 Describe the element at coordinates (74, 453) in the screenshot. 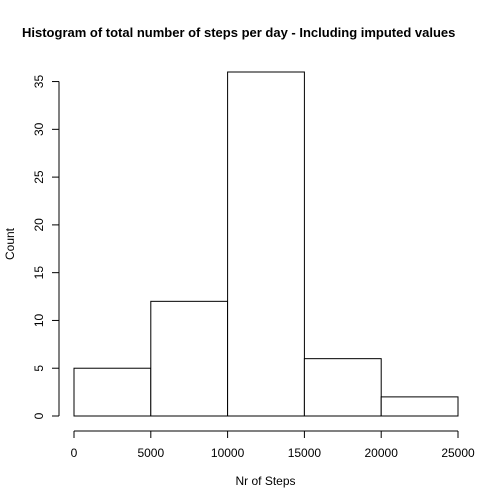

I see `x-tick-label-0: 0` at that location.